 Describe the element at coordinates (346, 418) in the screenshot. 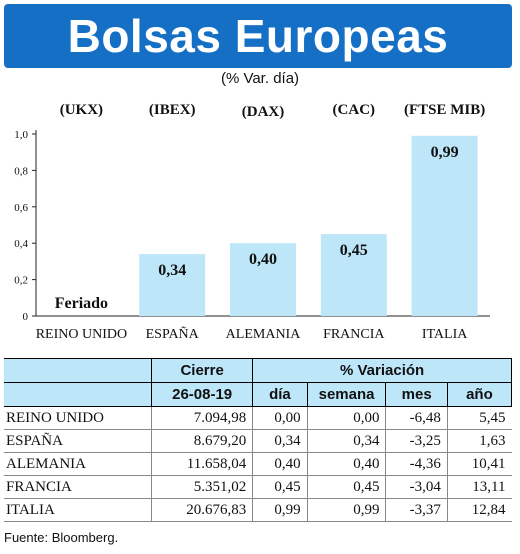

I see `cell-semana: 0,00` at that location.